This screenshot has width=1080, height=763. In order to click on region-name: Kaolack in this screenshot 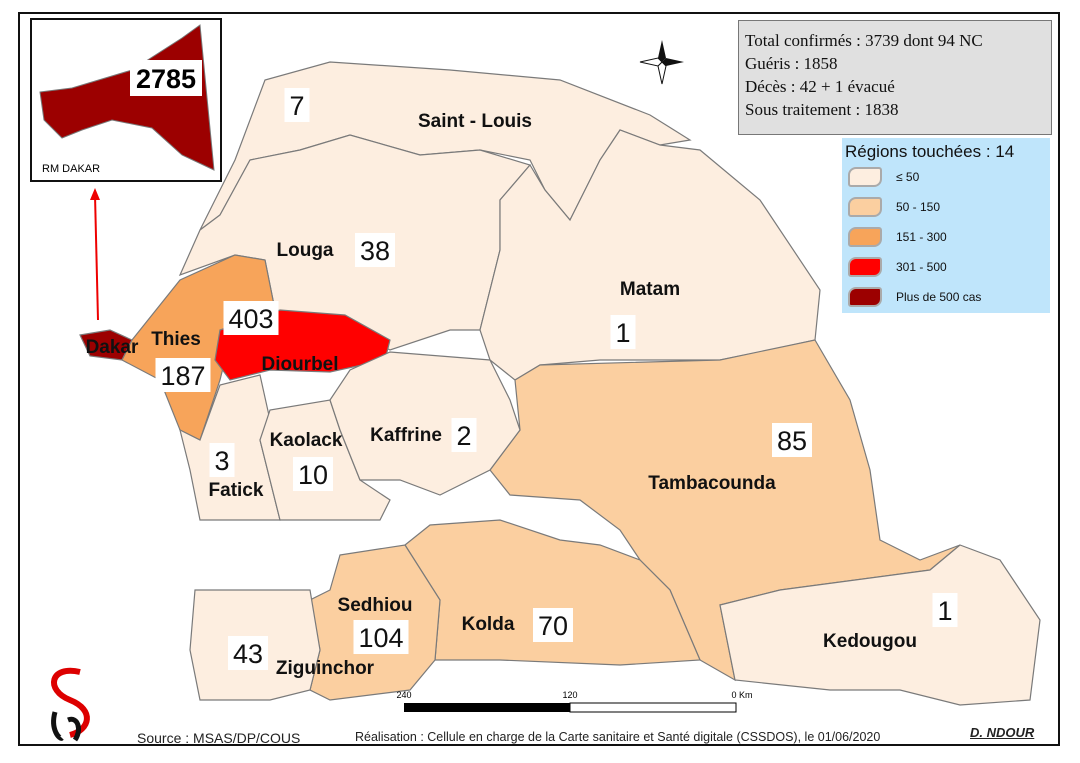, I will do `click(306, 440)`.